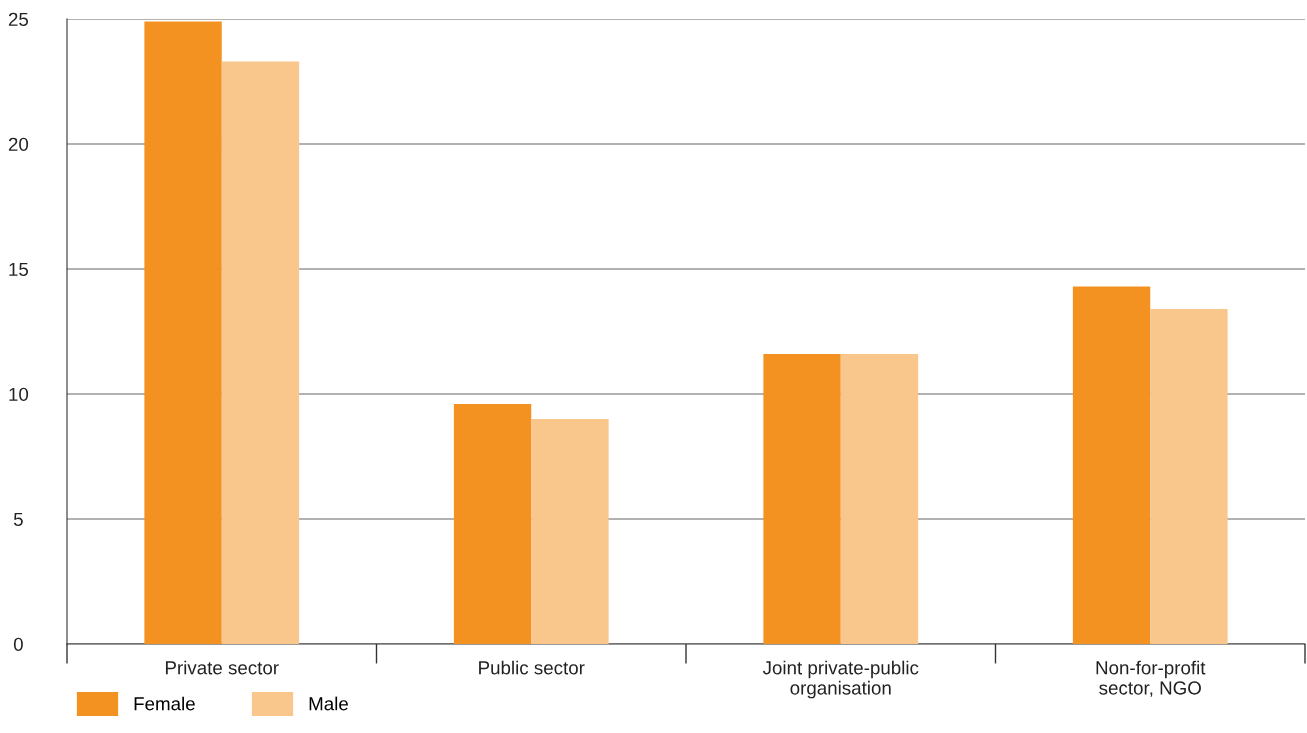  Describe the element at coordinates (18, 519) in the screenshot. I see `y-tick-label: 5` at that location.